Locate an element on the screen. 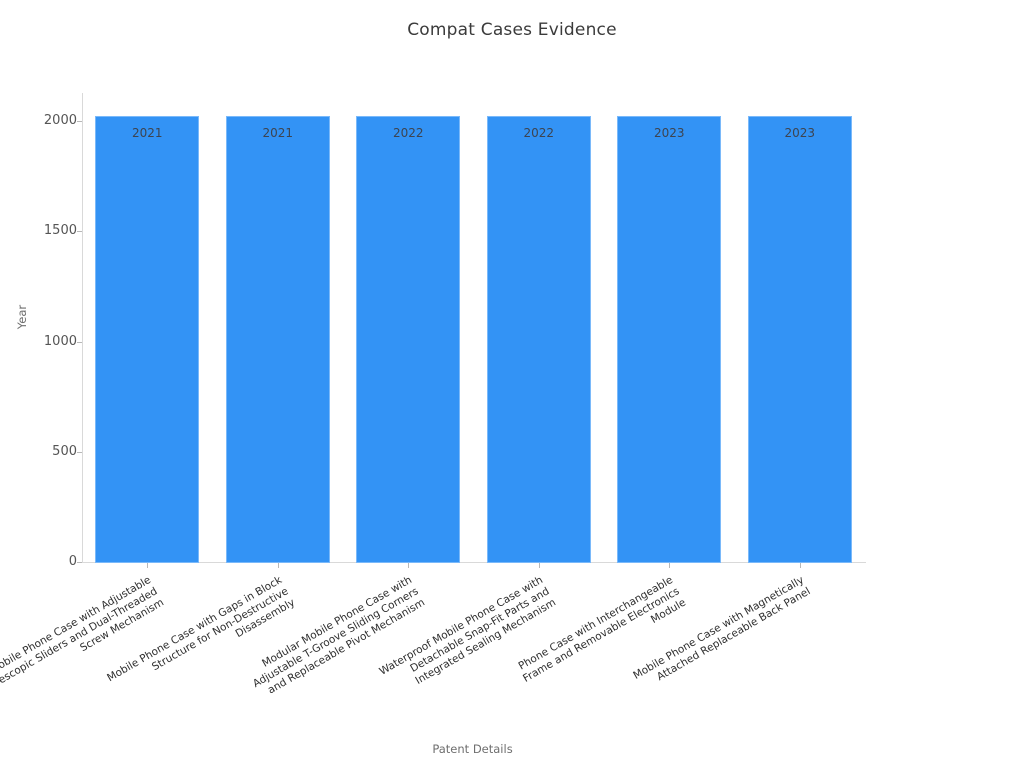 The image size is (1024, 768). y-axis-title: Year is located at coordinates (22, 317).